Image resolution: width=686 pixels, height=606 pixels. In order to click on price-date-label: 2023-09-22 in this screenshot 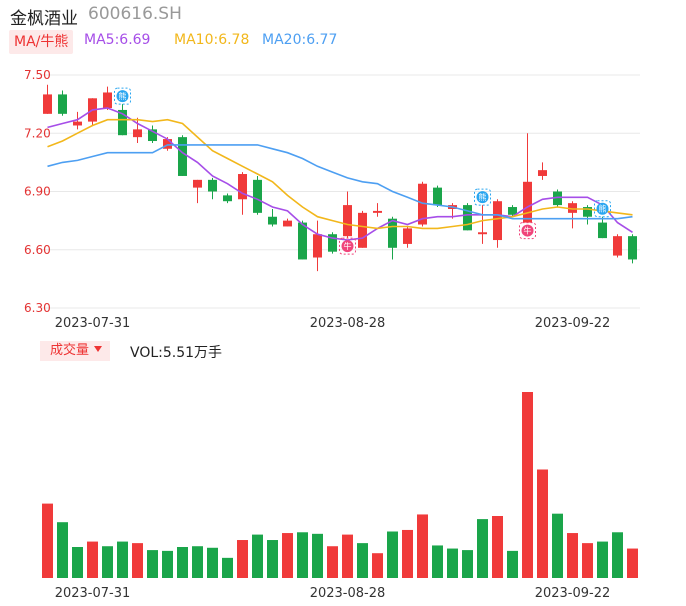, I will do `click(573, 323)`.